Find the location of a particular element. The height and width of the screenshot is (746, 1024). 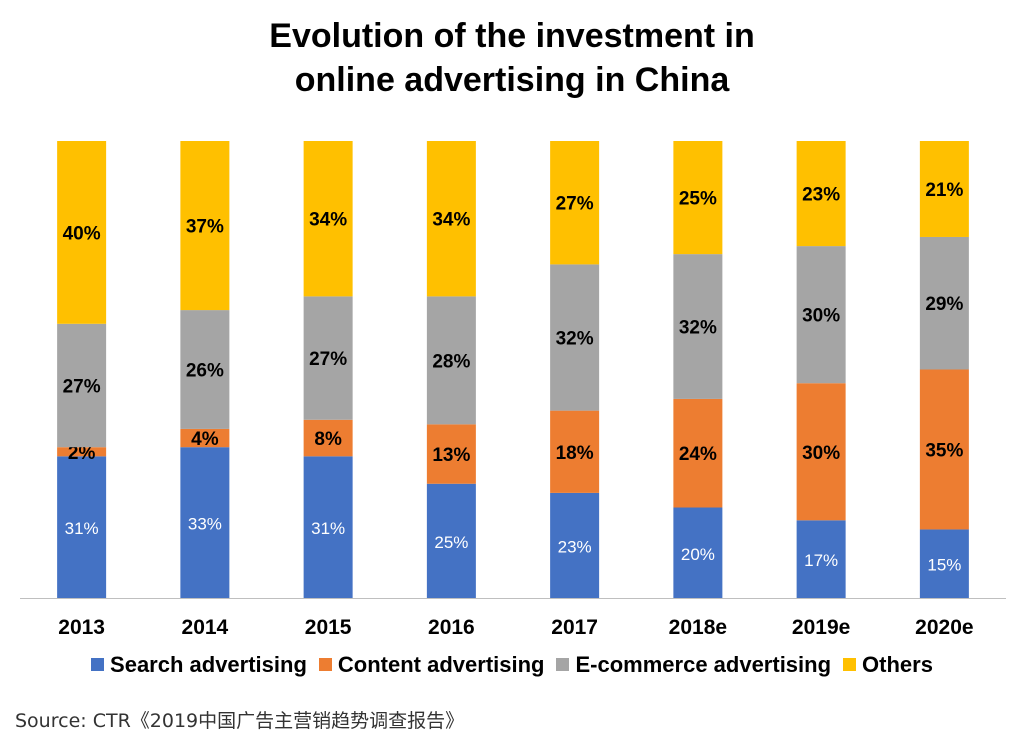

x-tick-label: 2019e is located at coordinates (821, 627).